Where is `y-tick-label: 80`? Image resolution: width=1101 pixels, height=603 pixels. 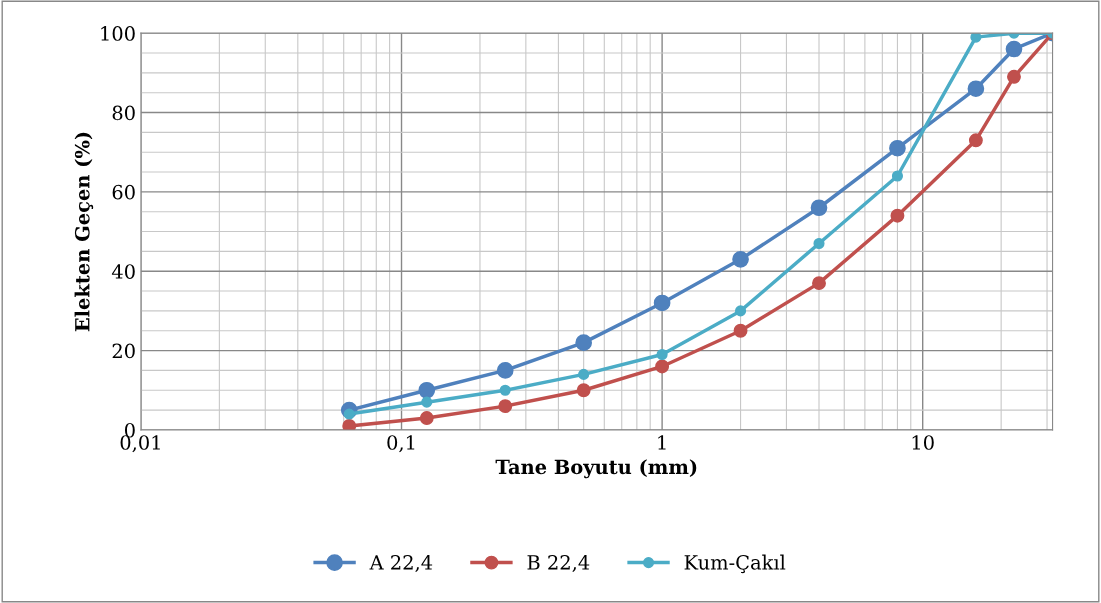
y-tick-label: 80 is located at coordinates (123, 113).